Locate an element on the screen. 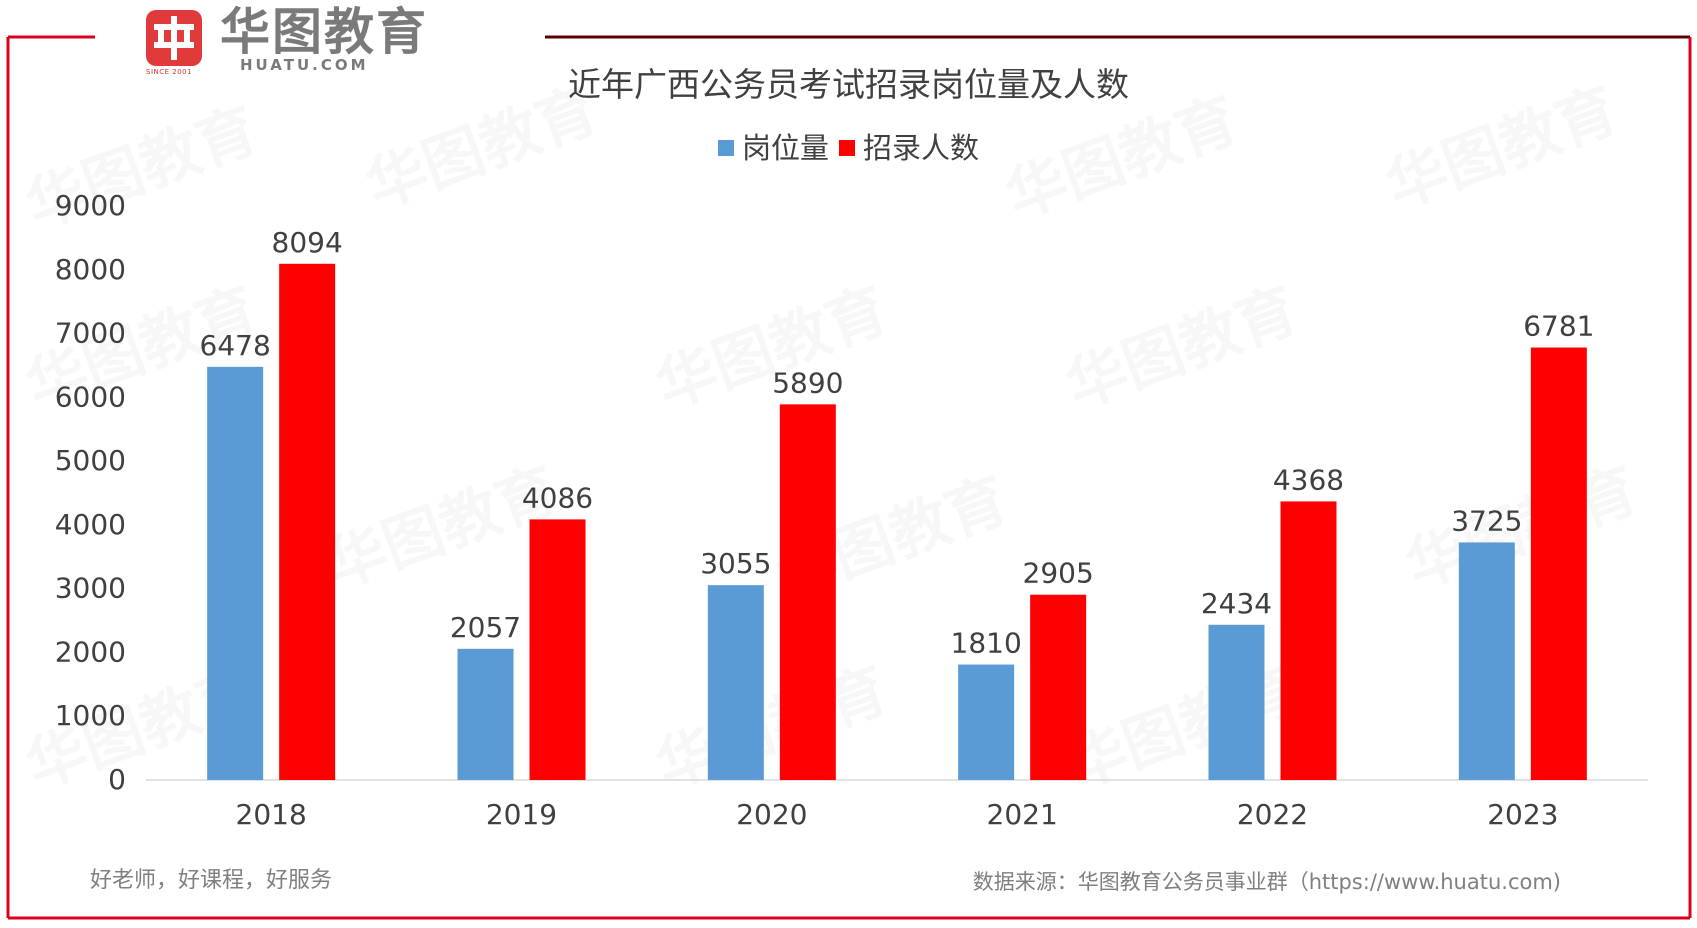 This screenshot has height=928, width=1697. y-tick-label: 8000 is located at coordinates (90, 269).